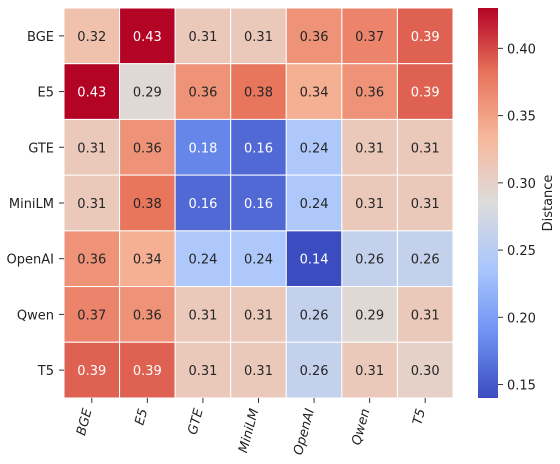  I want to click on row-label: E5, so click(46, 93).